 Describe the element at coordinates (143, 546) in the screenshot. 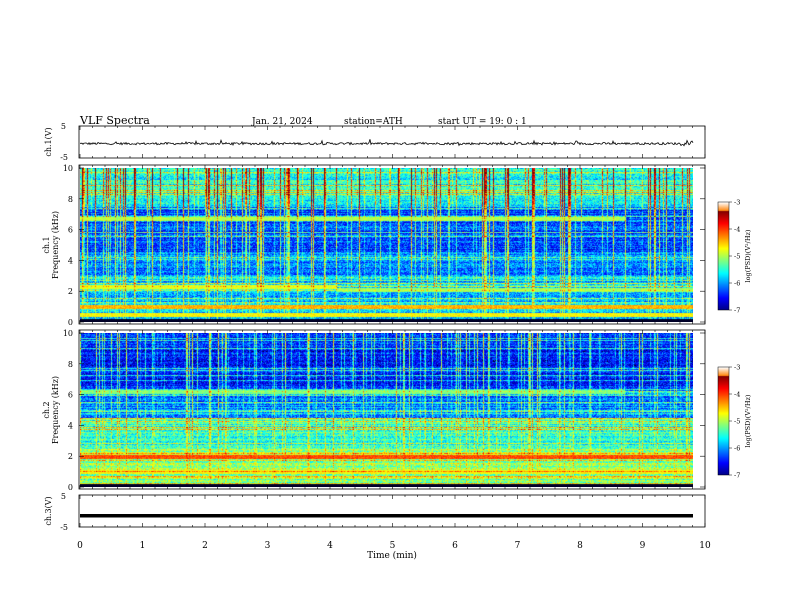

I see `time-tick-label: 1` at that location.